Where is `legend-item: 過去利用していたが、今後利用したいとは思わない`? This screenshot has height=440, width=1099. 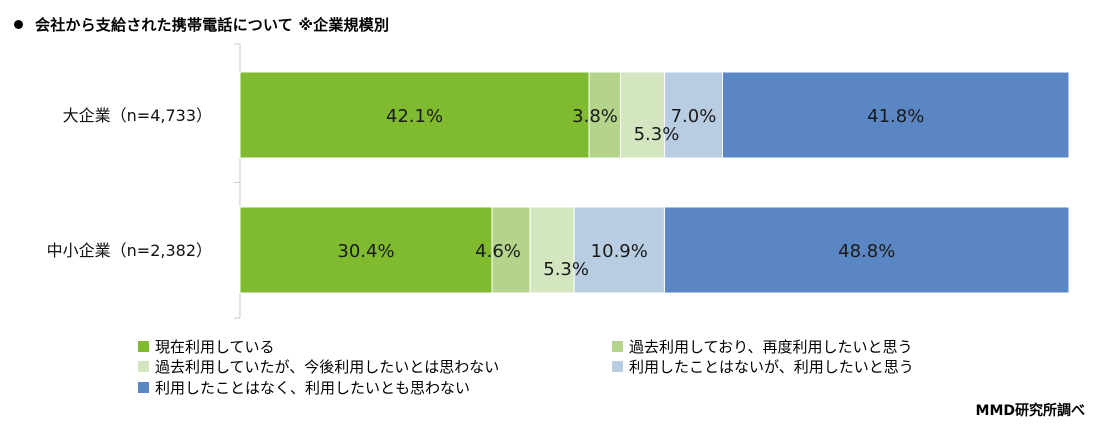
legend-item: 過去利用していたが、今後利用したいとは思わない is located at coordinates (318, 366).